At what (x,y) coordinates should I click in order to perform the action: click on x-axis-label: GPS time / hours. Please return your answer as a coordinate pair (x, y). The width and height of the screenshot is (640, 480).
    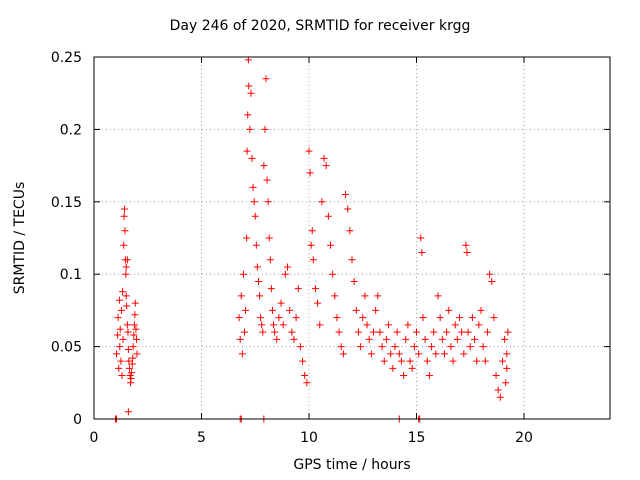
    Looking at the image, I should click on (352, 465).